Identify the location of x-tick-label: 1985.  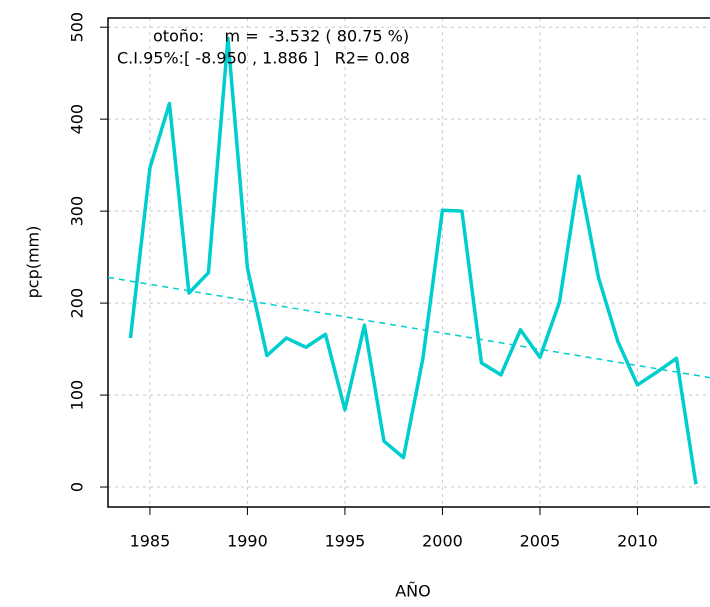
(150, 541).